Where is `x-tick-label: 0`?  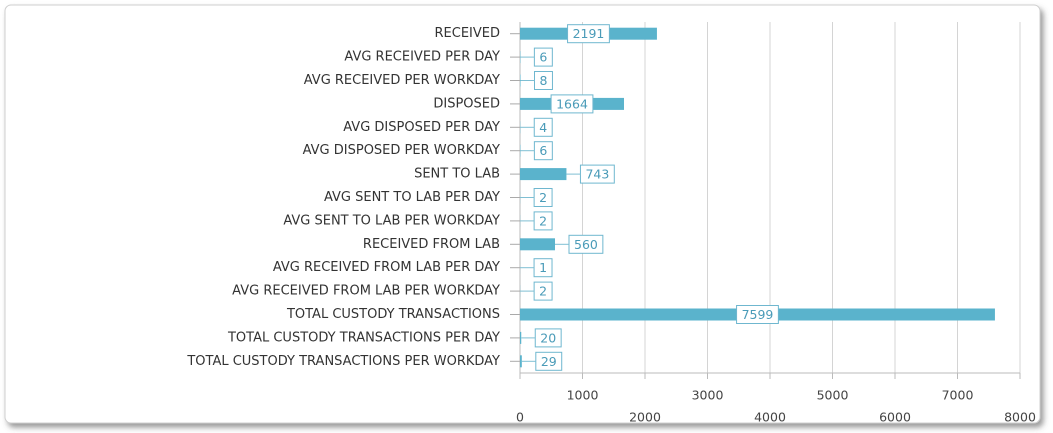
x-tick-label: 0 is located at coordinates (520, 417).